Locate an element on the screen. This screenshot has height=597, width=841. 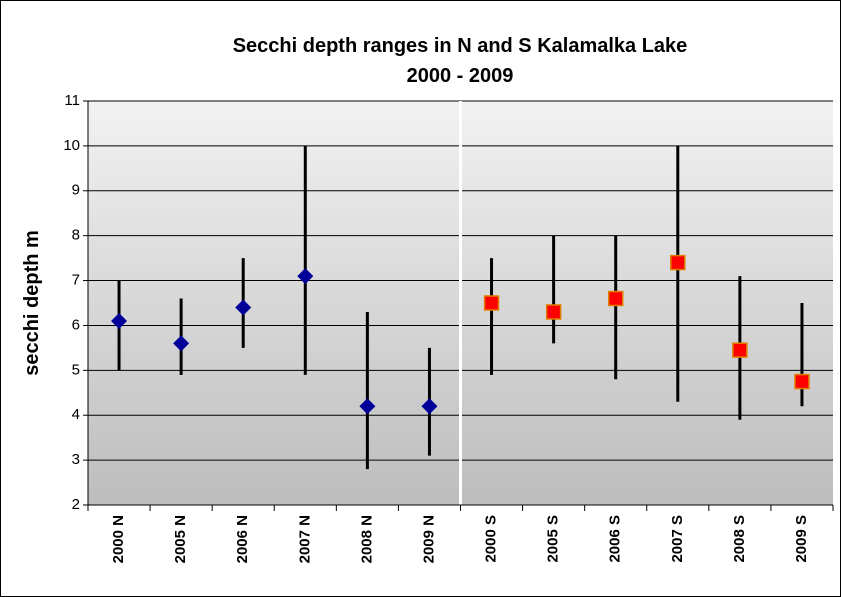
x-tick-label: 2000 N is located at coordinates (118, 539).